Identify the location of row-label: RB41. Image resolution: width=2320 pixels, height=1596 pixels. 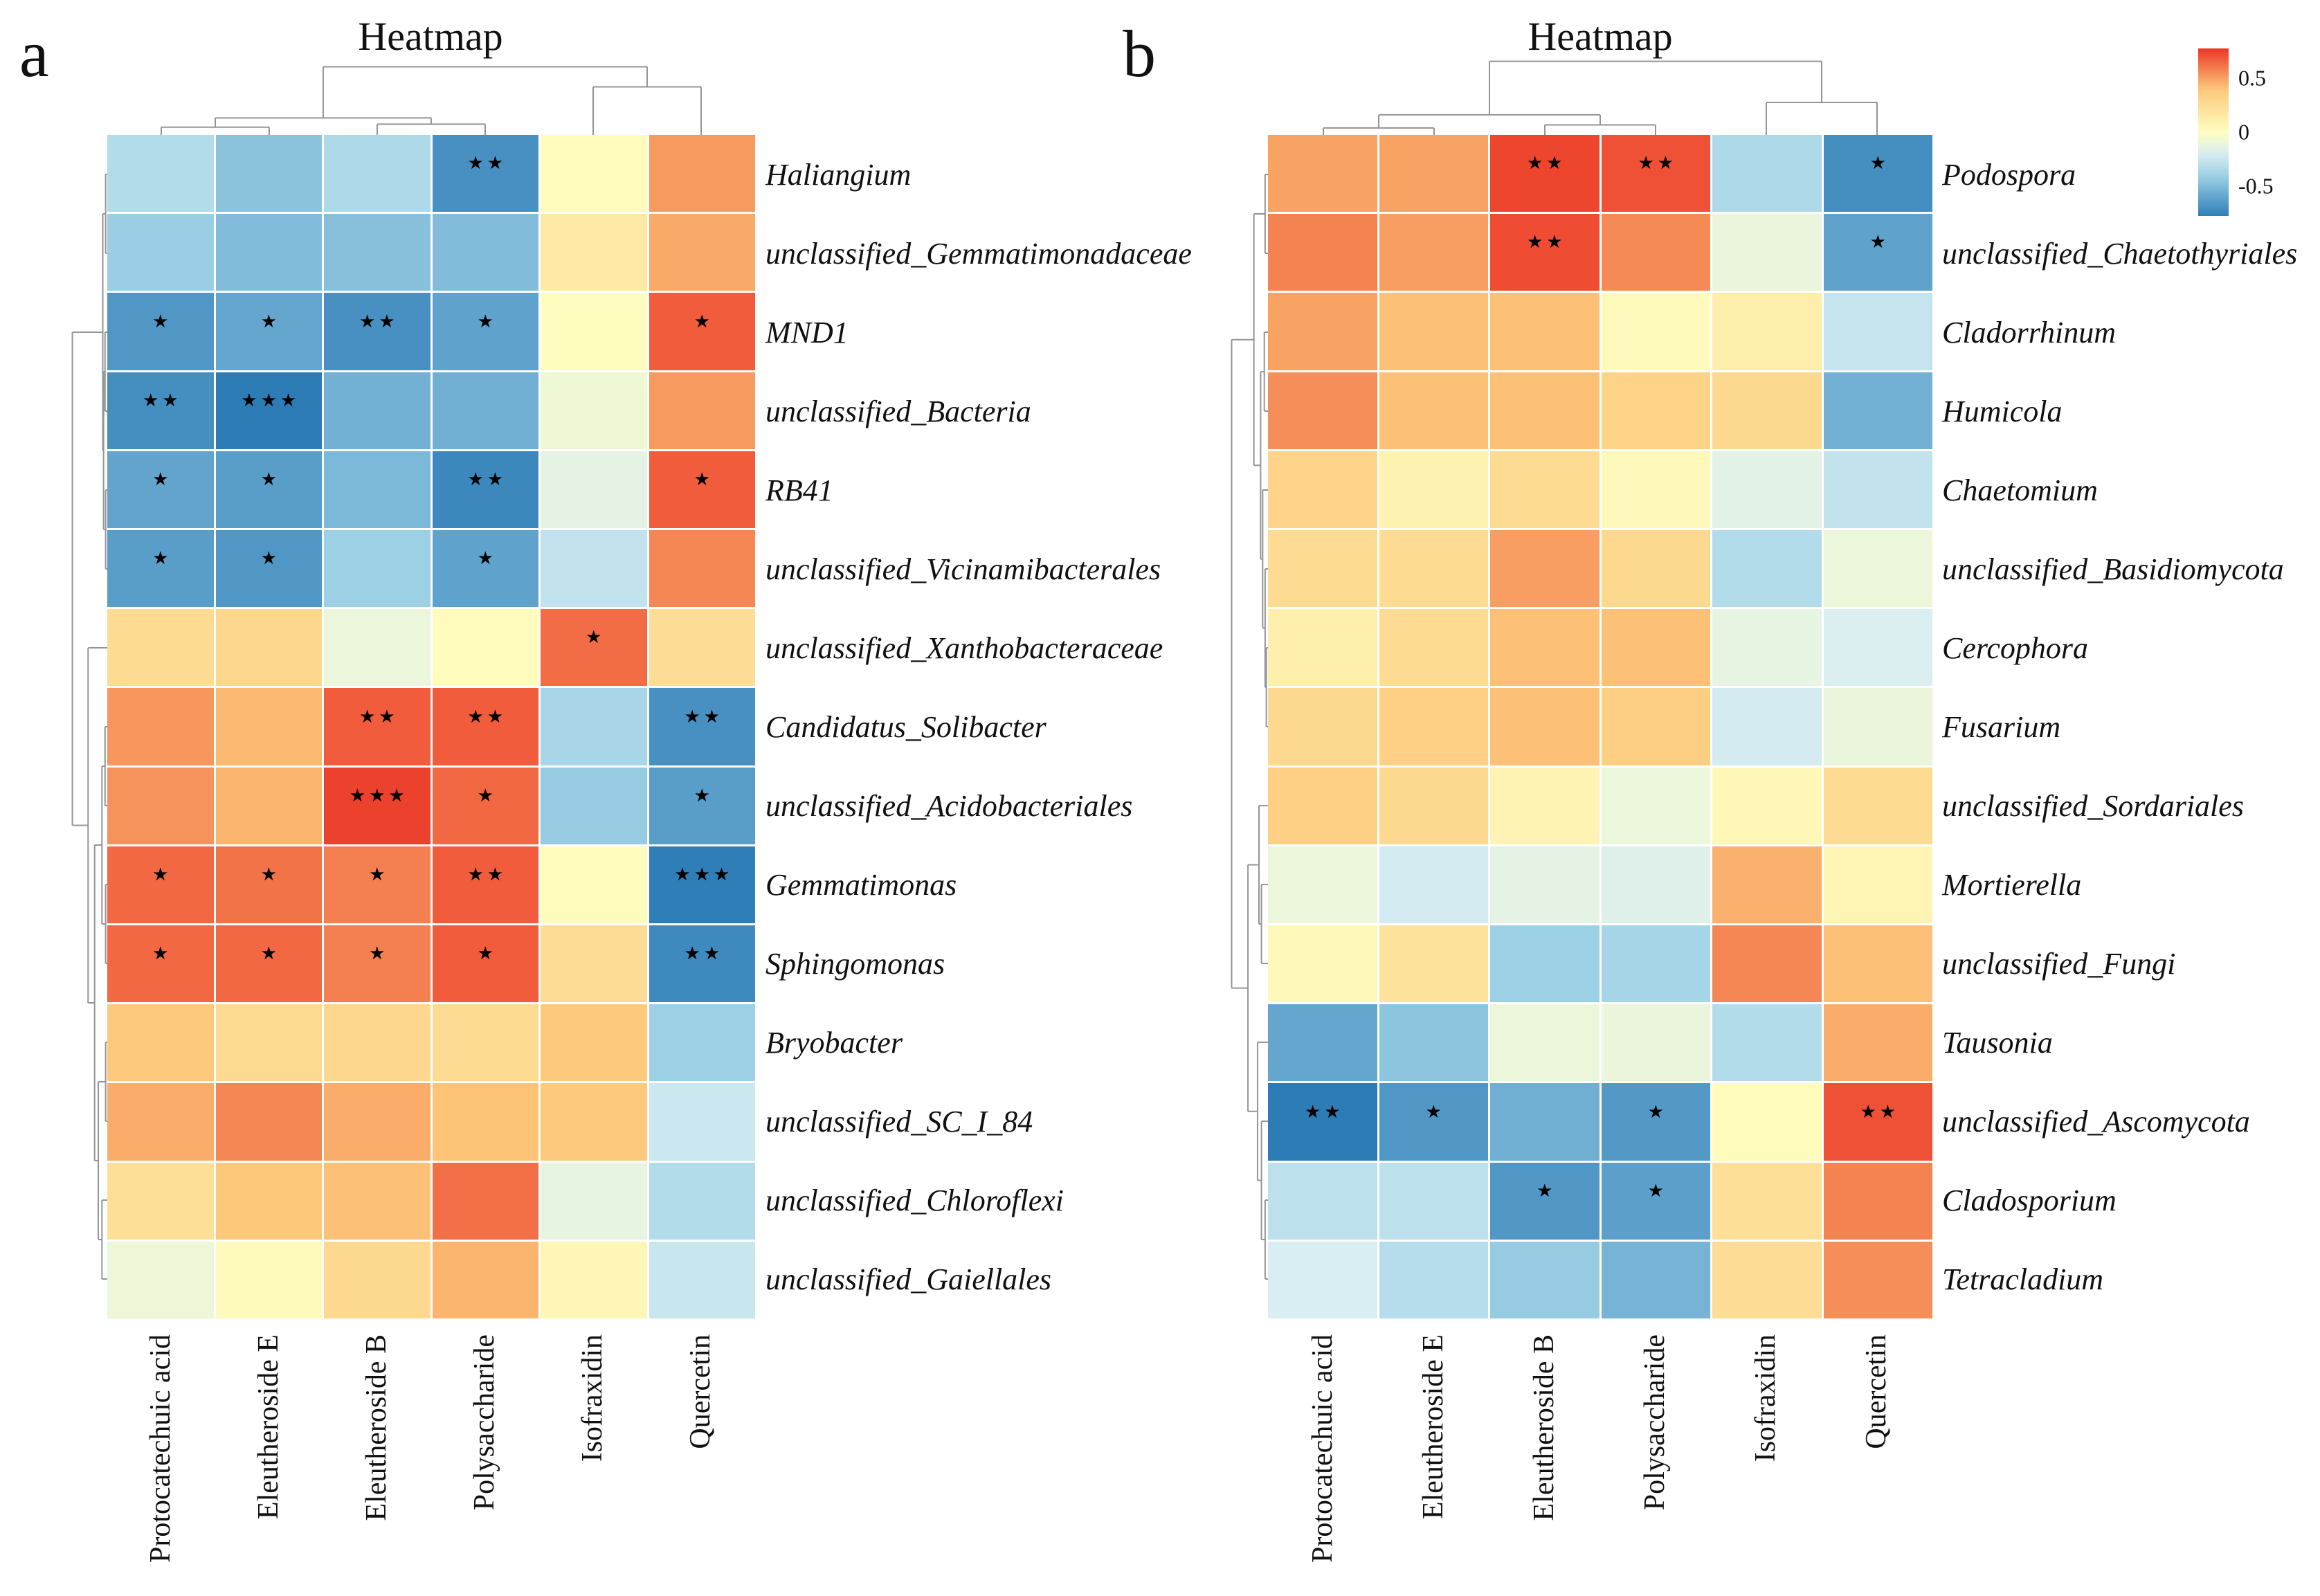
(799, 490).